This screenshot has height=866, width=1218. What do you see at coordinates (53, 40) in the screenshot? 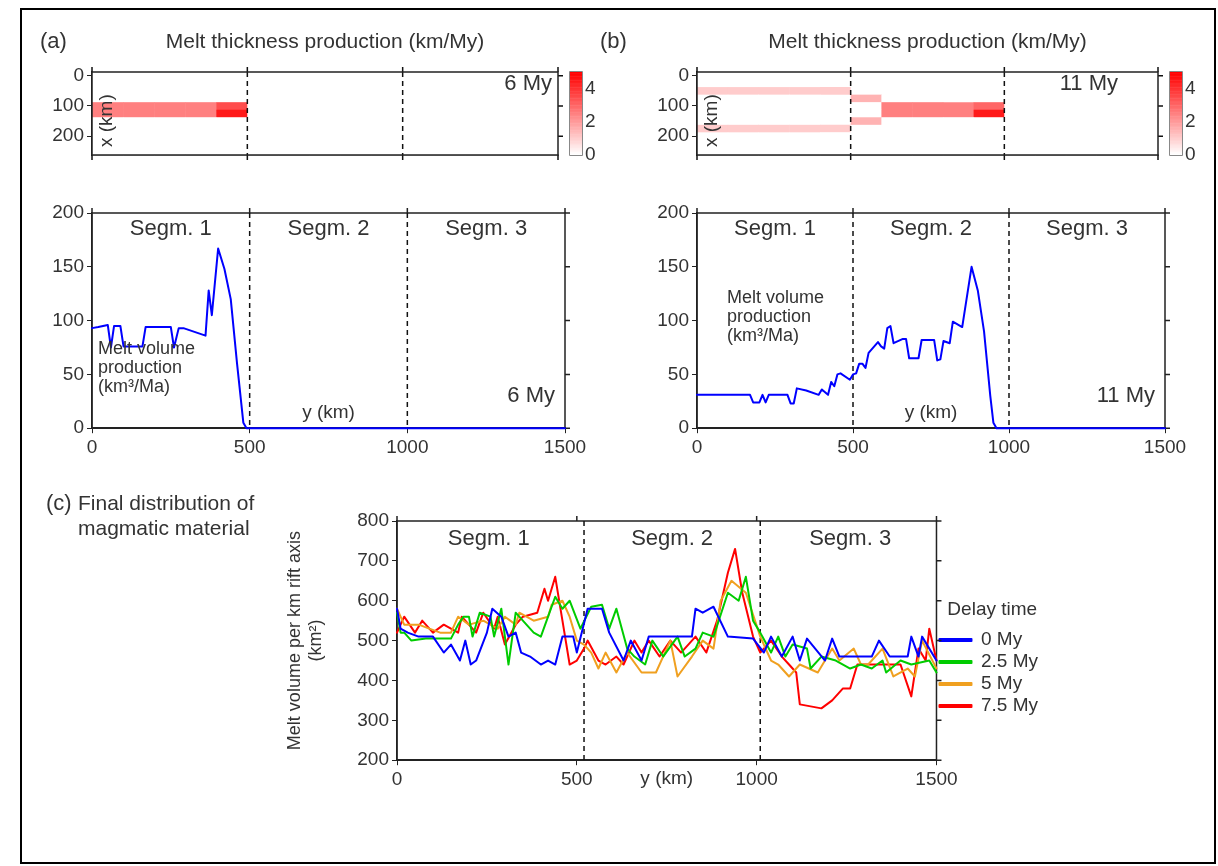
I see `text: (a)` at bounding box center [53, 40].